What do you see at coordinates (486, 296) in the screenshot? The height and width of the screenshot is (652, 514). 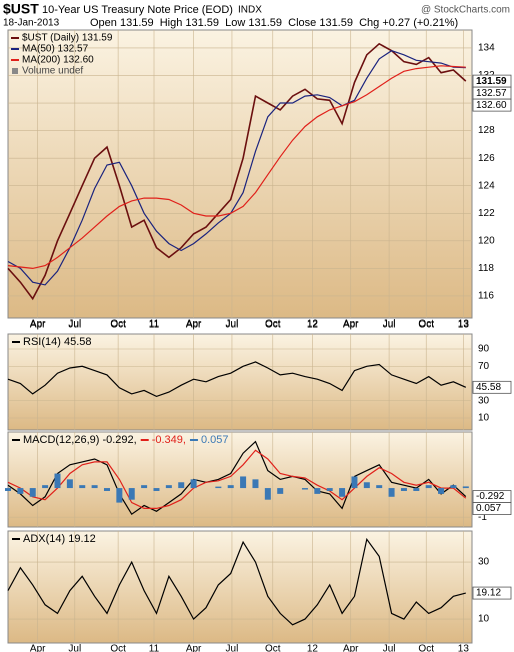 I see `y-tick-label: 116` at bounding box center [486, 296].